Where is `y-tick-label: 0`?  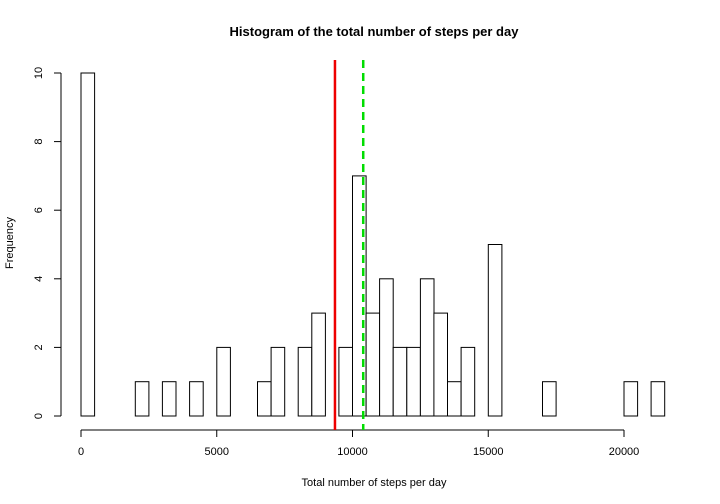 y-tick-label: 0 is located at coordinates (39, 416).